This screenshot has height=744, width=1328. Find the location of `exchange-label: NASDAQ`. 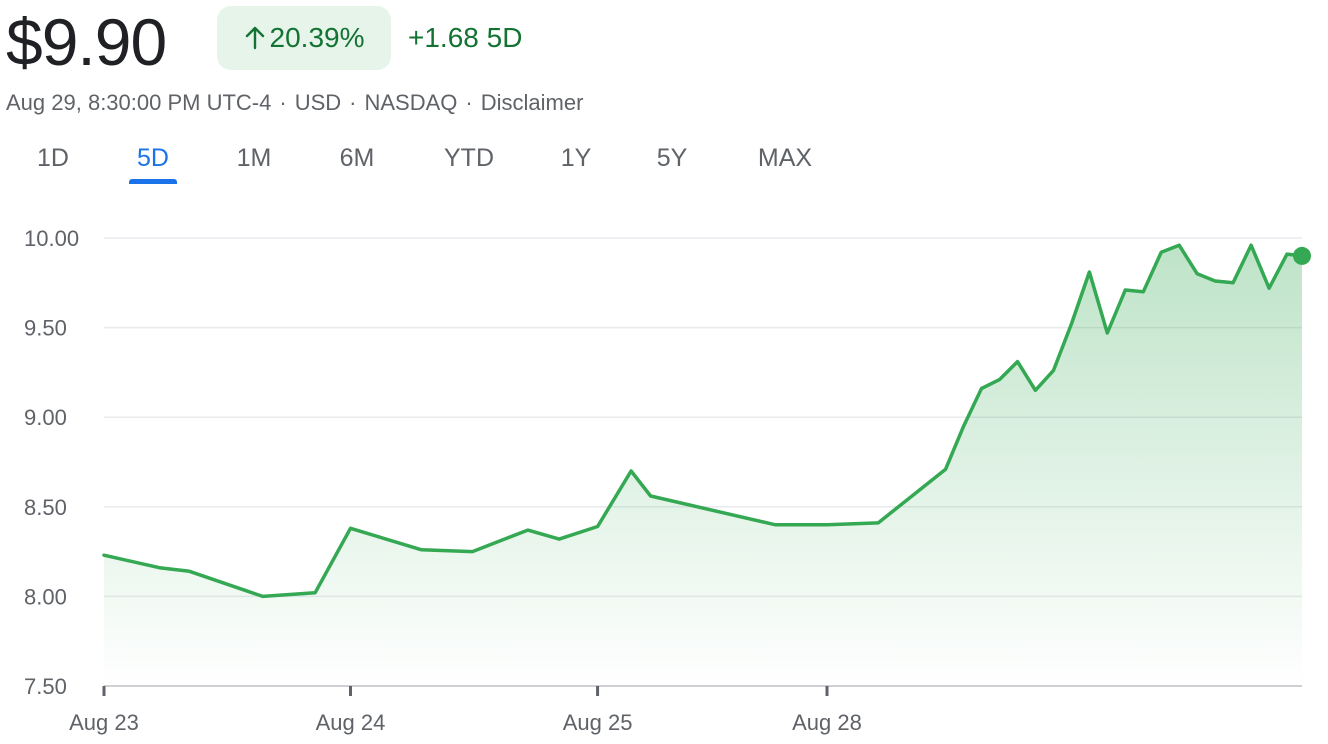

exchange-label: NASDAQ is located at coordinates (411, 102).